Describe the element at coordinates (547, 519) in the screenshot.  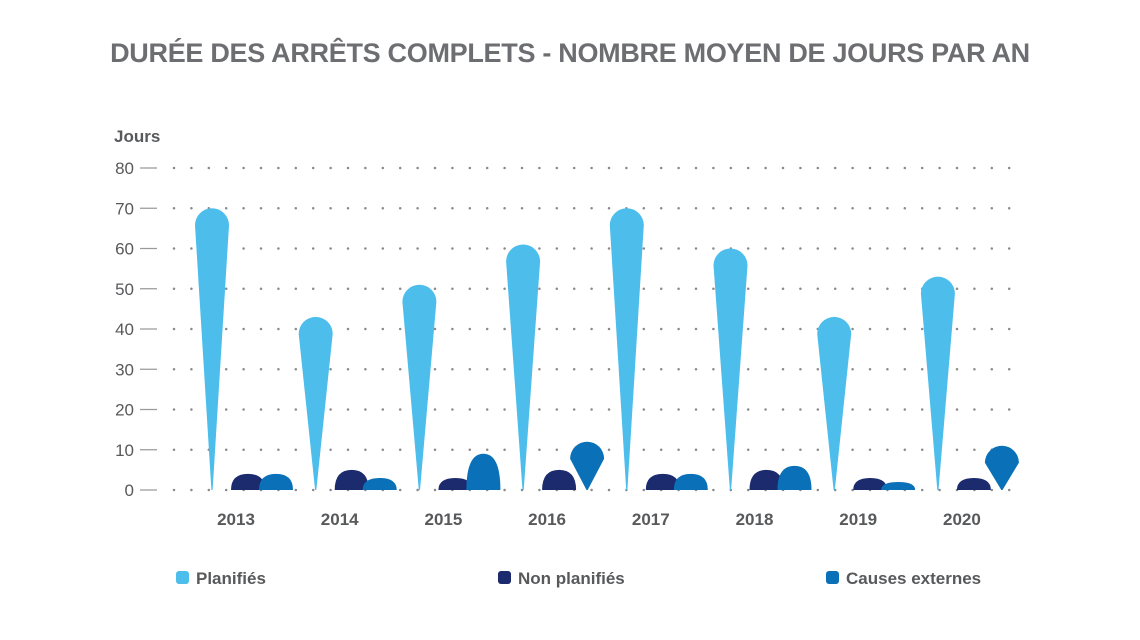
I see `x-tick-label: 2016` at that location.